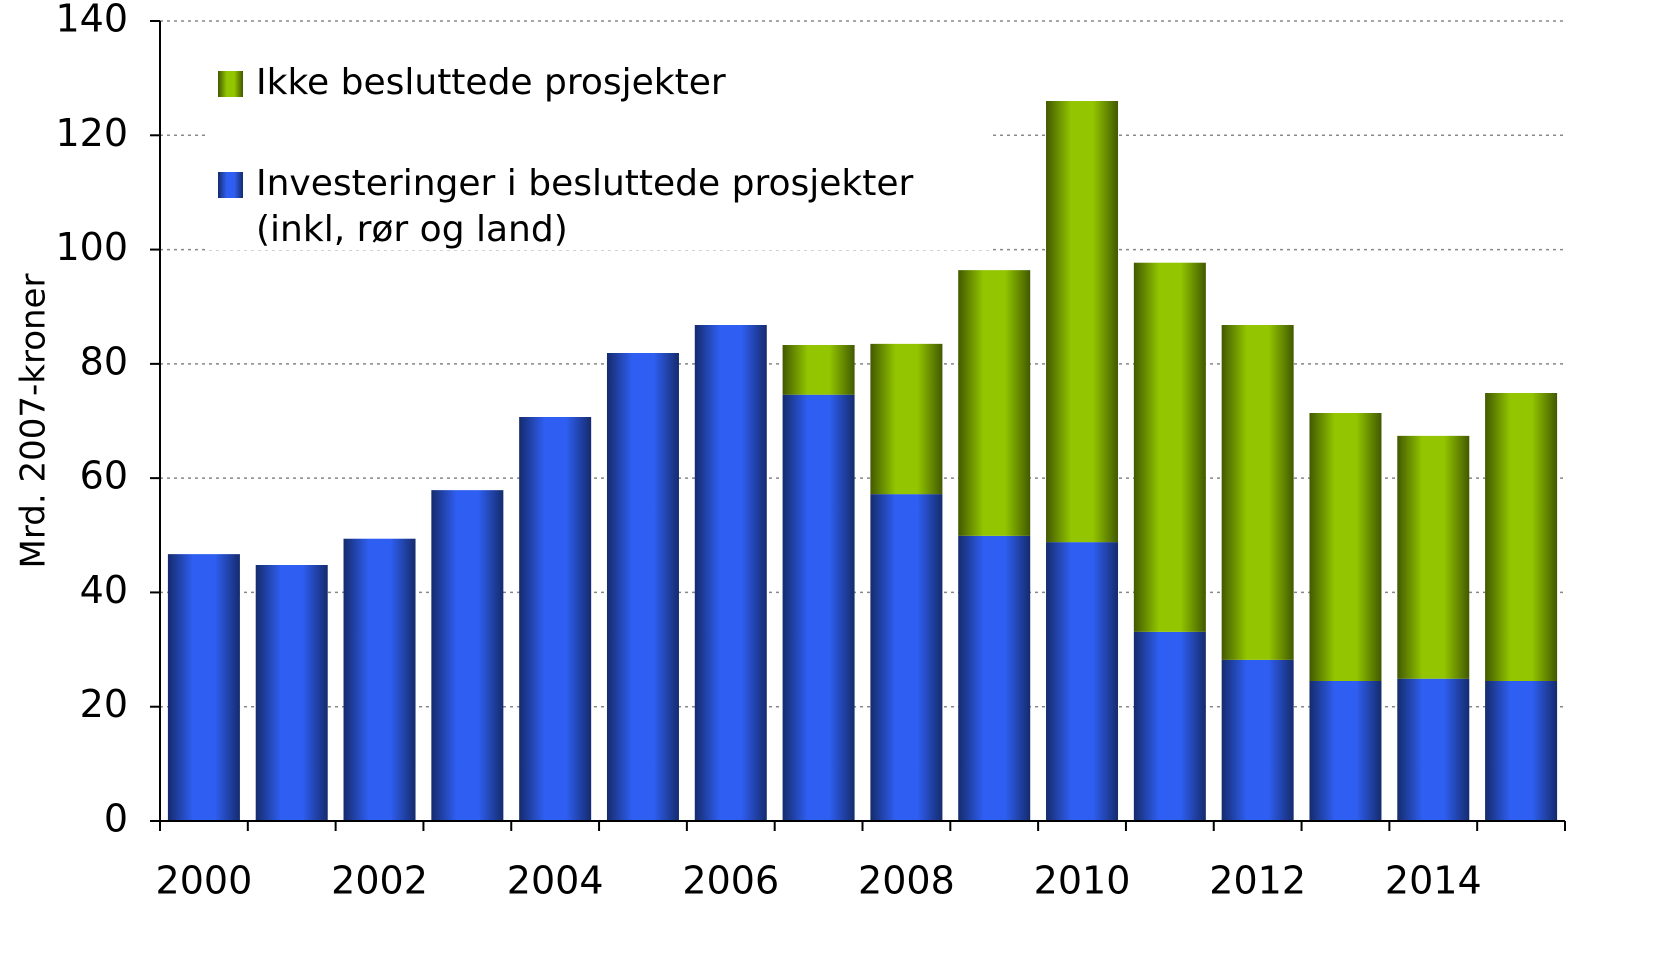 This screenshot has height=961, width=1671. What do you see at coordinates (91, 247) in the screenshot?
I see `y-tick-label: 100` at bounding box center [91, 247].